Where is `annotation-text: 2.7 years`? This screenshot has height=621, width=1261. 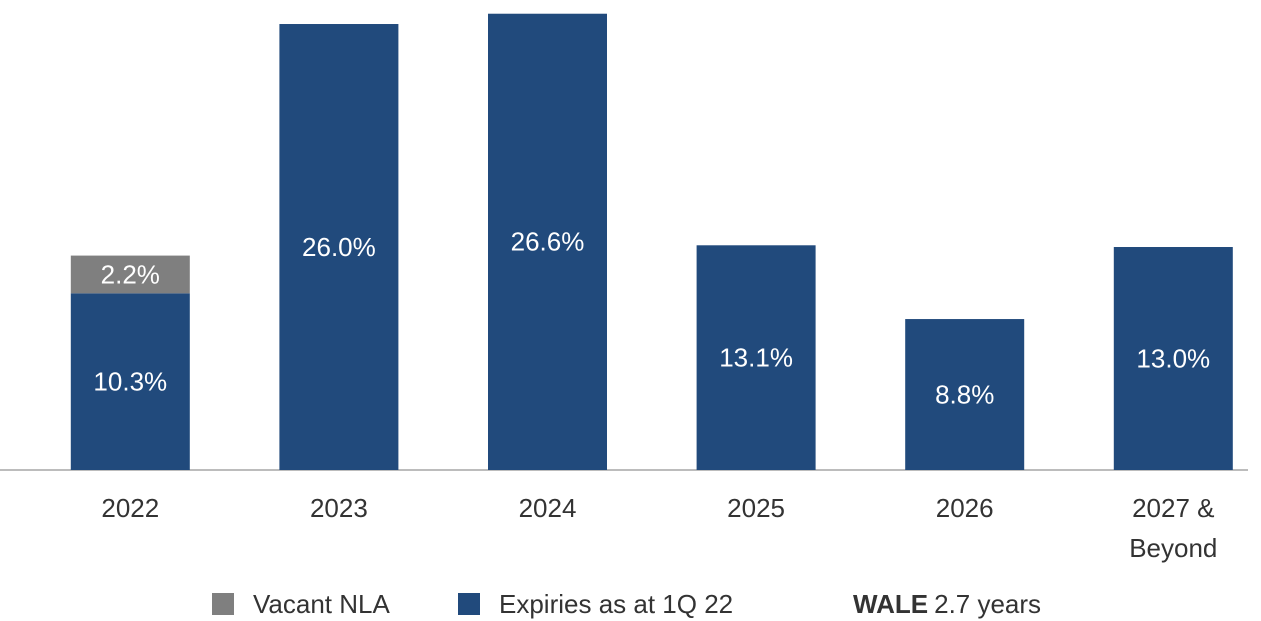 annotation-text: 2.7 years is located at coordinates (988, 604).